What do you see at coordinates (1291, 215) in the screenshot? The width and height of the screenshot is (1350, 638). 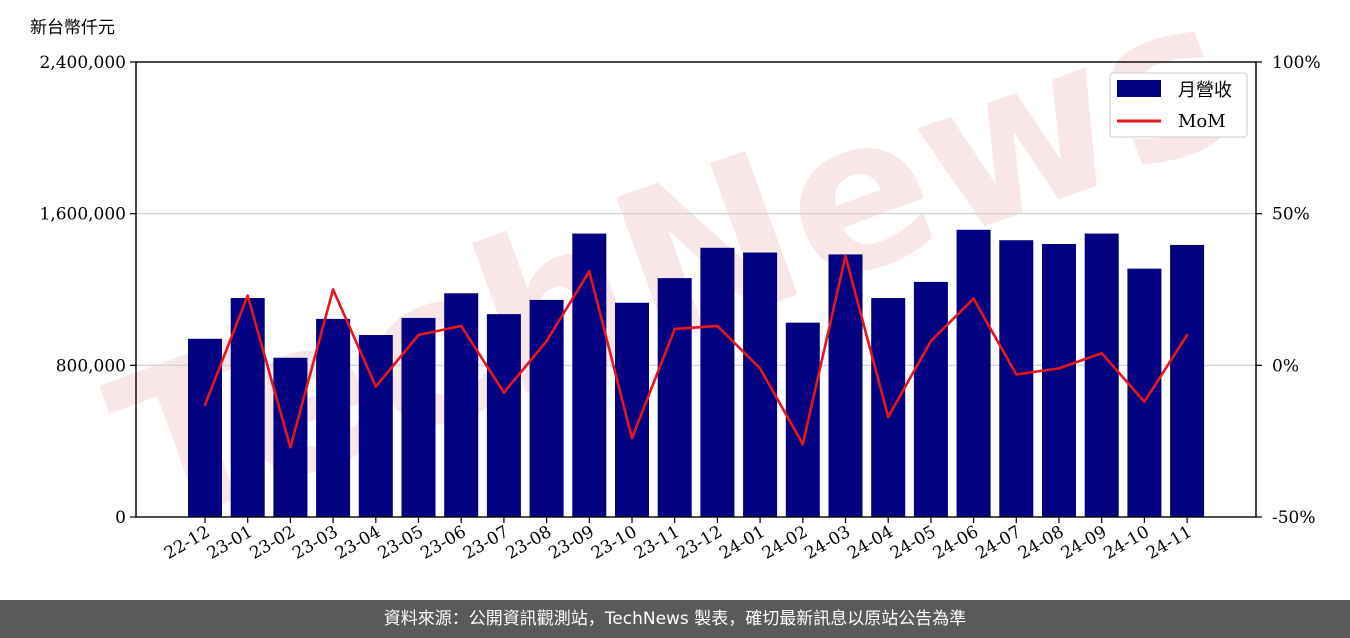 I see `right-tick-label: 50%` at bounding box center [1291, 215].